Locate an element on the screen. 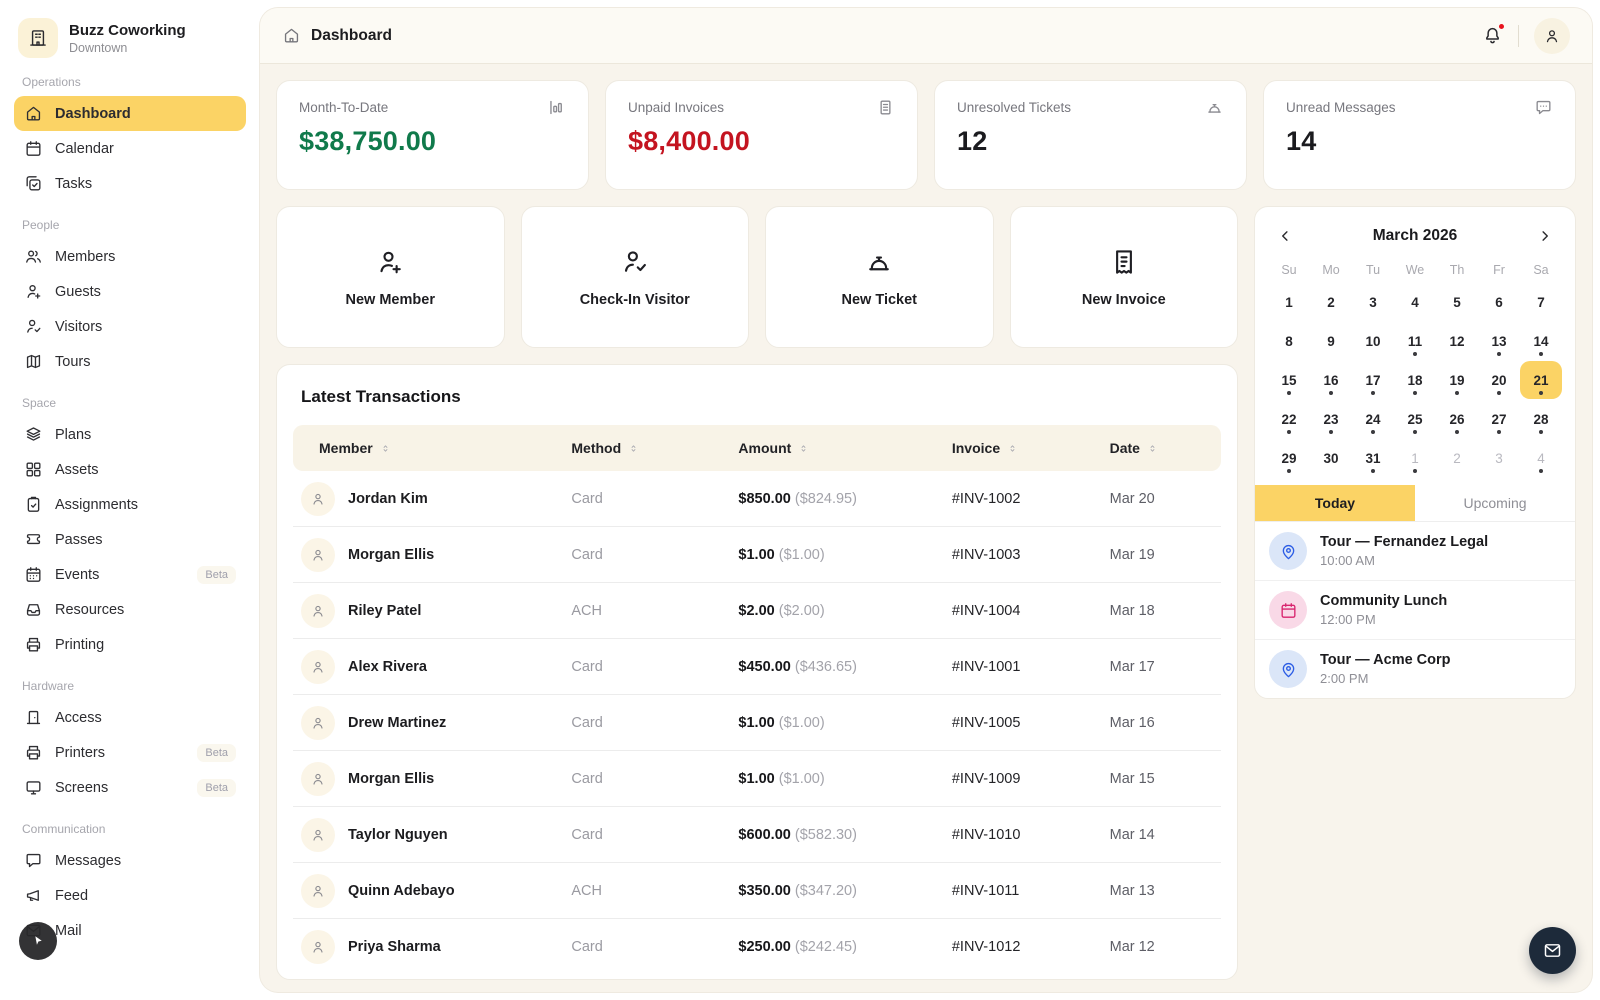 Image resolution: width=1600 pixels, height=1000 pixels. stat-card: Unresolved Tickets 12 is located at coordinates (1090, 135).